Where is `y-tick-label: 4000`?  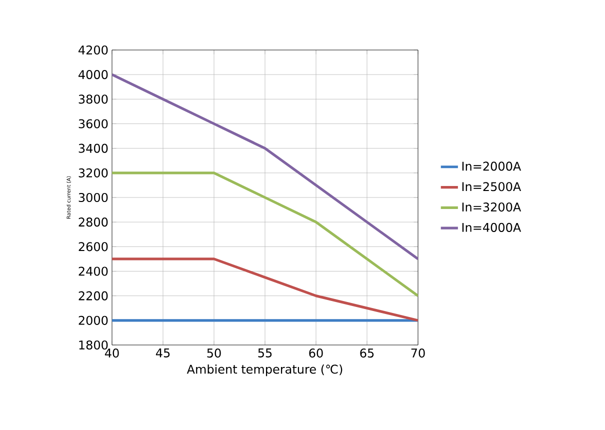 y-tick-label: 4000 is located at coordinates (93, 75).